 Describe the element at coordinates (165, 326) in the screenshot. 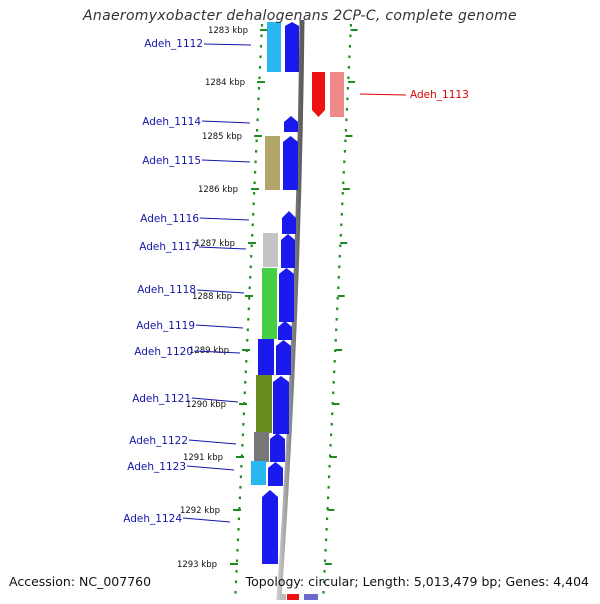

I see `gene-label: Adeh_1119` at that location.